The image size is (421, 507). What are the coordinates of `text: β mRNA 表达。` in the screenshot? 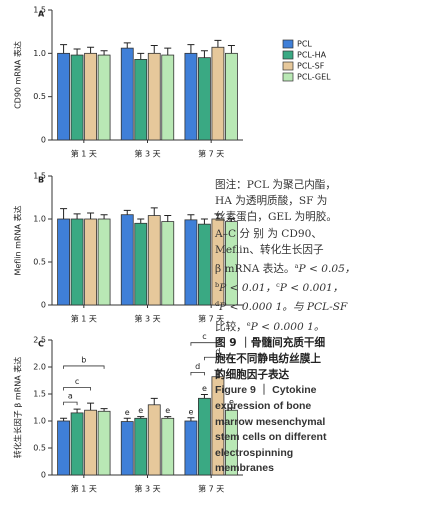 It's located at (255, 269).